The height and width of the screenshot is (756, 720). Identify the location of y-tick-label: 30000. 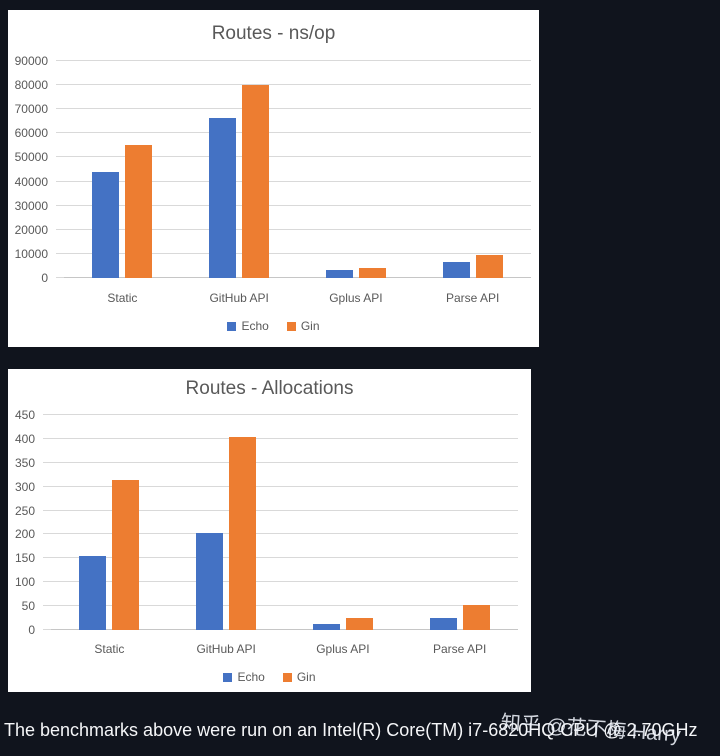
(31, 205).